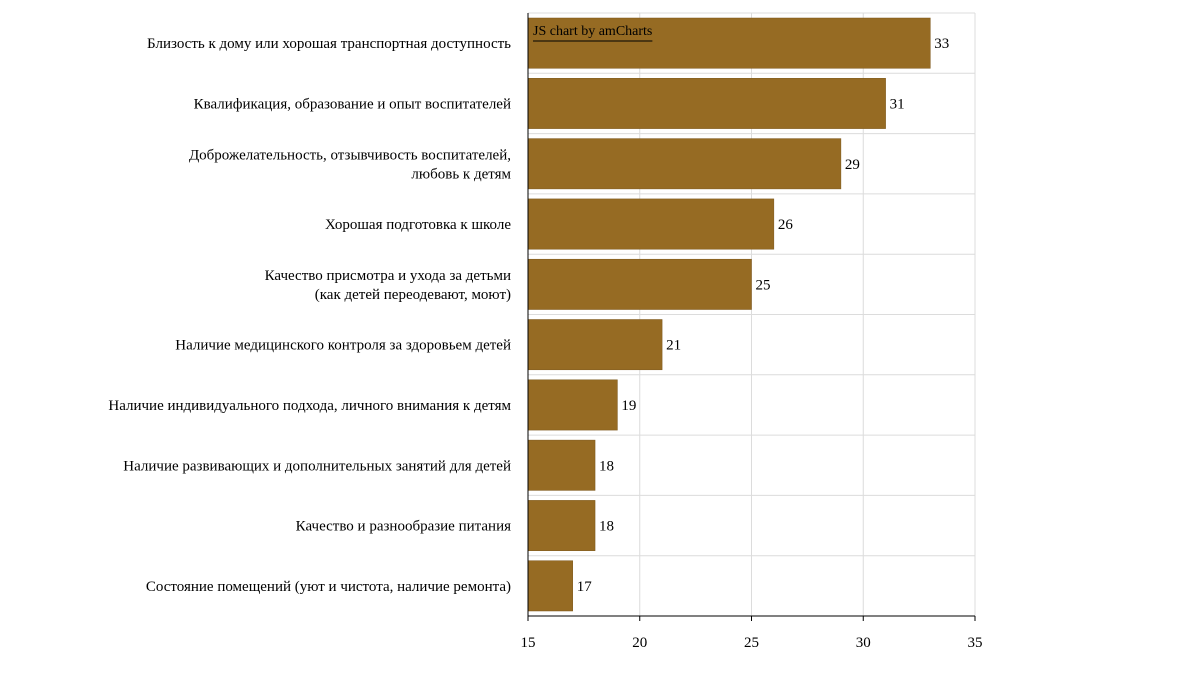 The width and height of the screenshot is (1200, 683). Describe the element at coordinates (528, 643) in the screenshot. I see `x-tick-label: 15` at that location.